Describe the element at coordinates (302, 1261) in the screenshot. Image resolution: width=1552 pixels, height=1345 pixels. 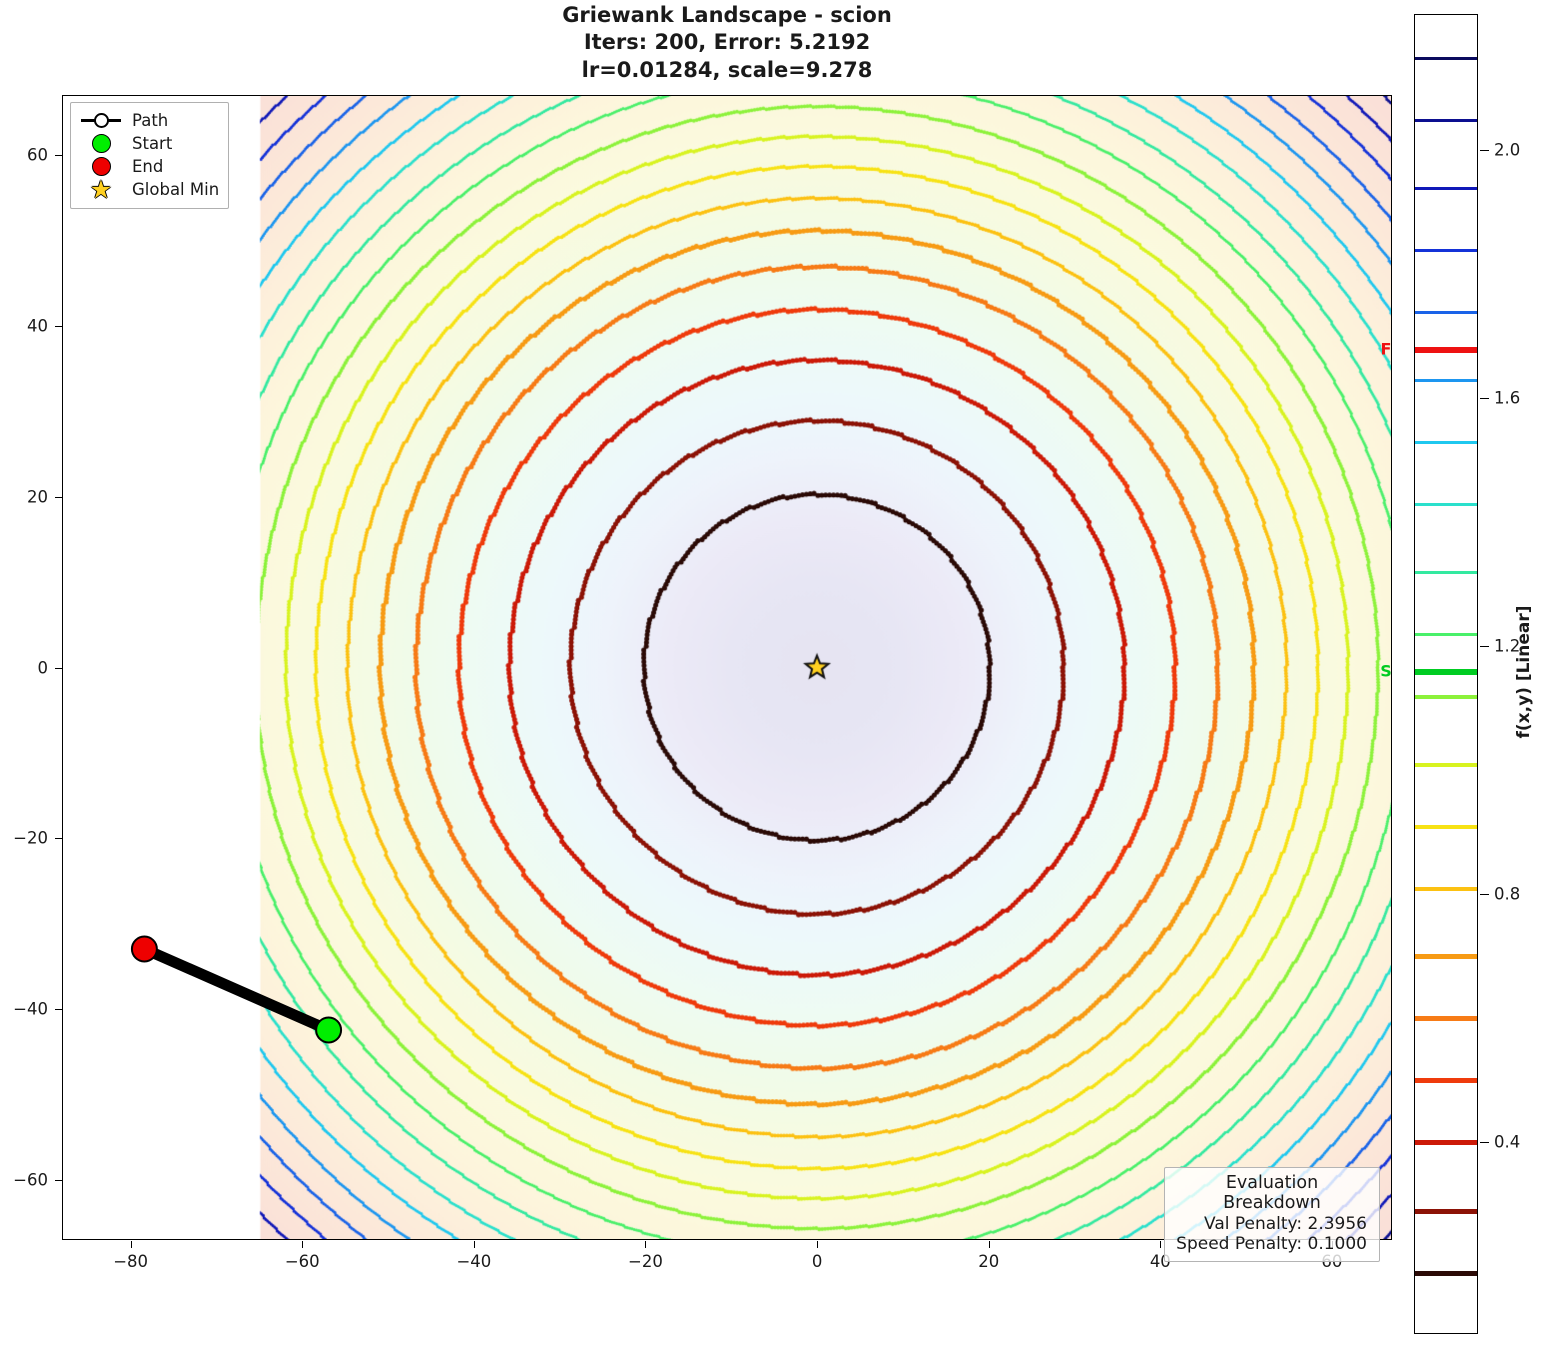
I see `x-axis-tick-label: −60` at that location.